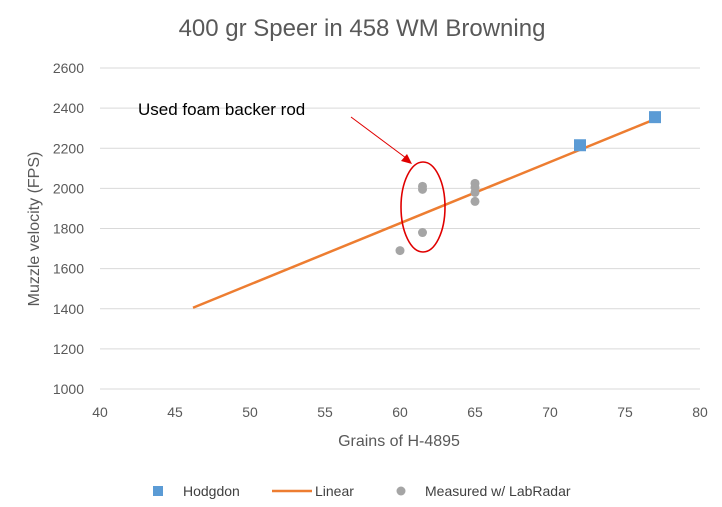  What do you see at coordinates (250, 412) in the screenshot?
I see `x-tick-label: 50` at bounding box center [250, 412].